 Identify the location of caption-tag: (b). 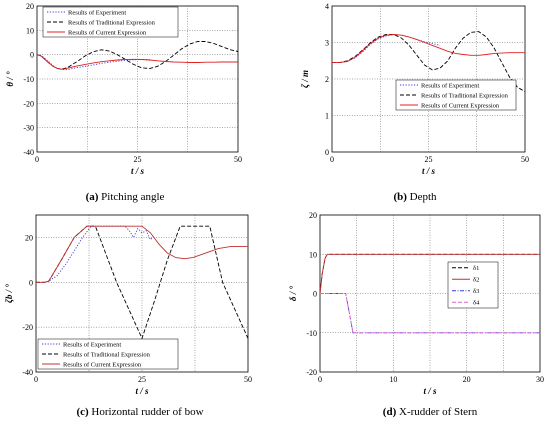
(401, 197).